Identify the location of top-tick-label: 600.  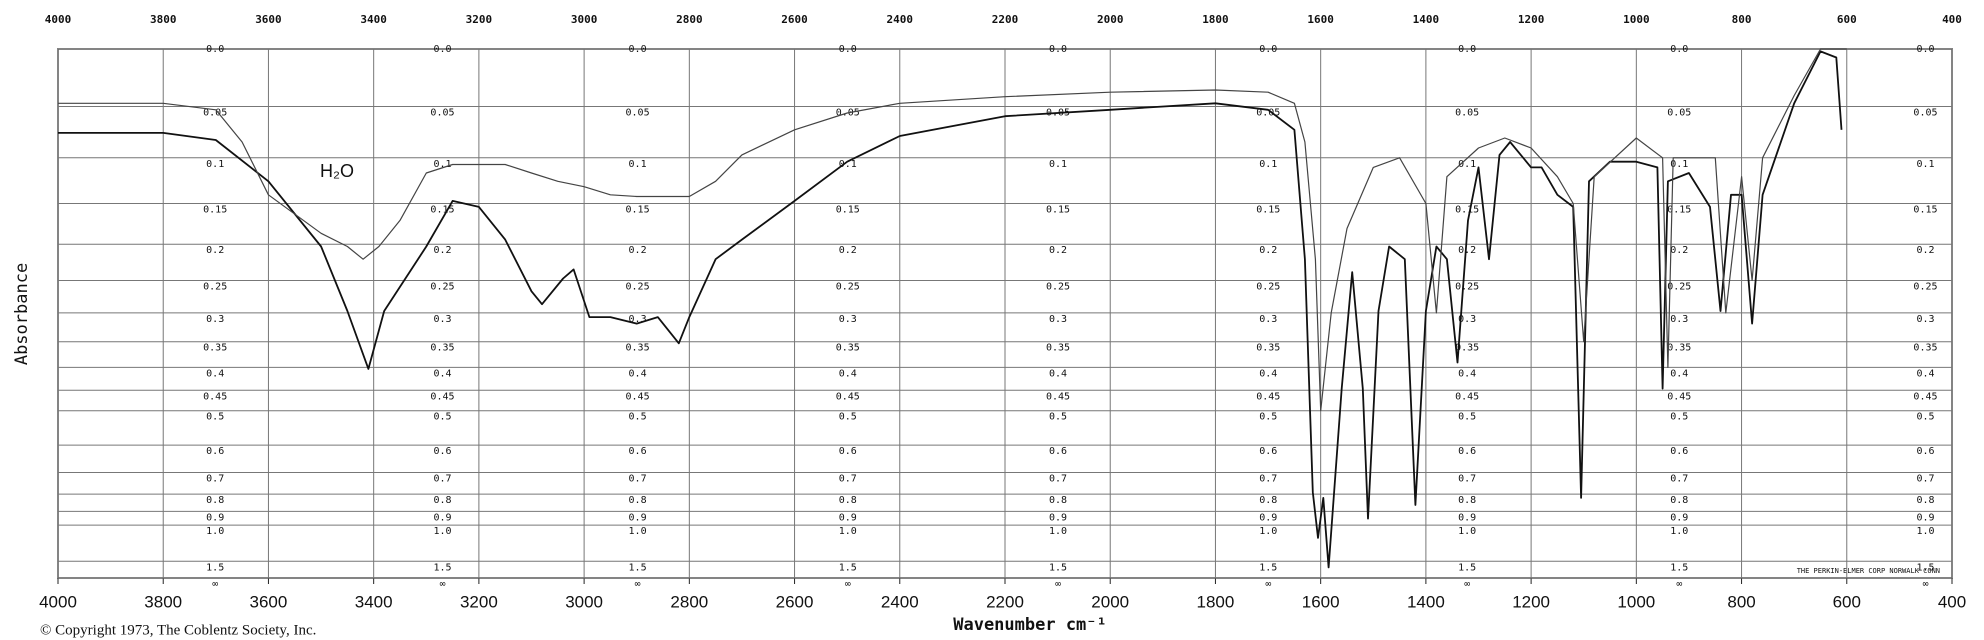
(1847, 19).